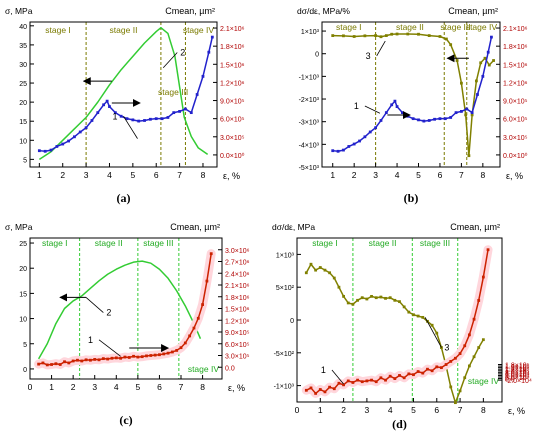  What do you see at coordinates (232, 29) in the screenshot?
I see `y-right-tick-label: 2.1×10⁶` at bounding box center [232, 29].